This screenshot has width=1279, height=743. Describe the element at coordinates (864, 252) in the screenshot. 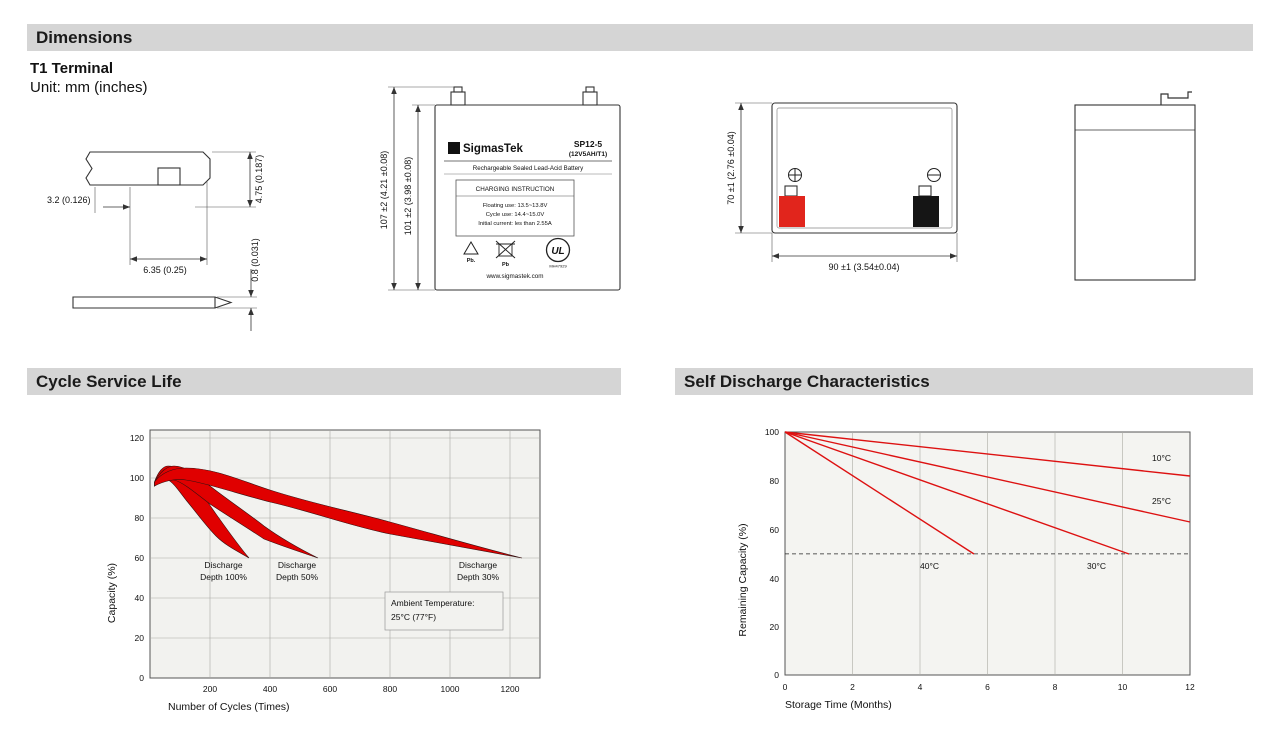

I see `dimension-case-width: 90 ±1 (3.54±0.04)` at that location.